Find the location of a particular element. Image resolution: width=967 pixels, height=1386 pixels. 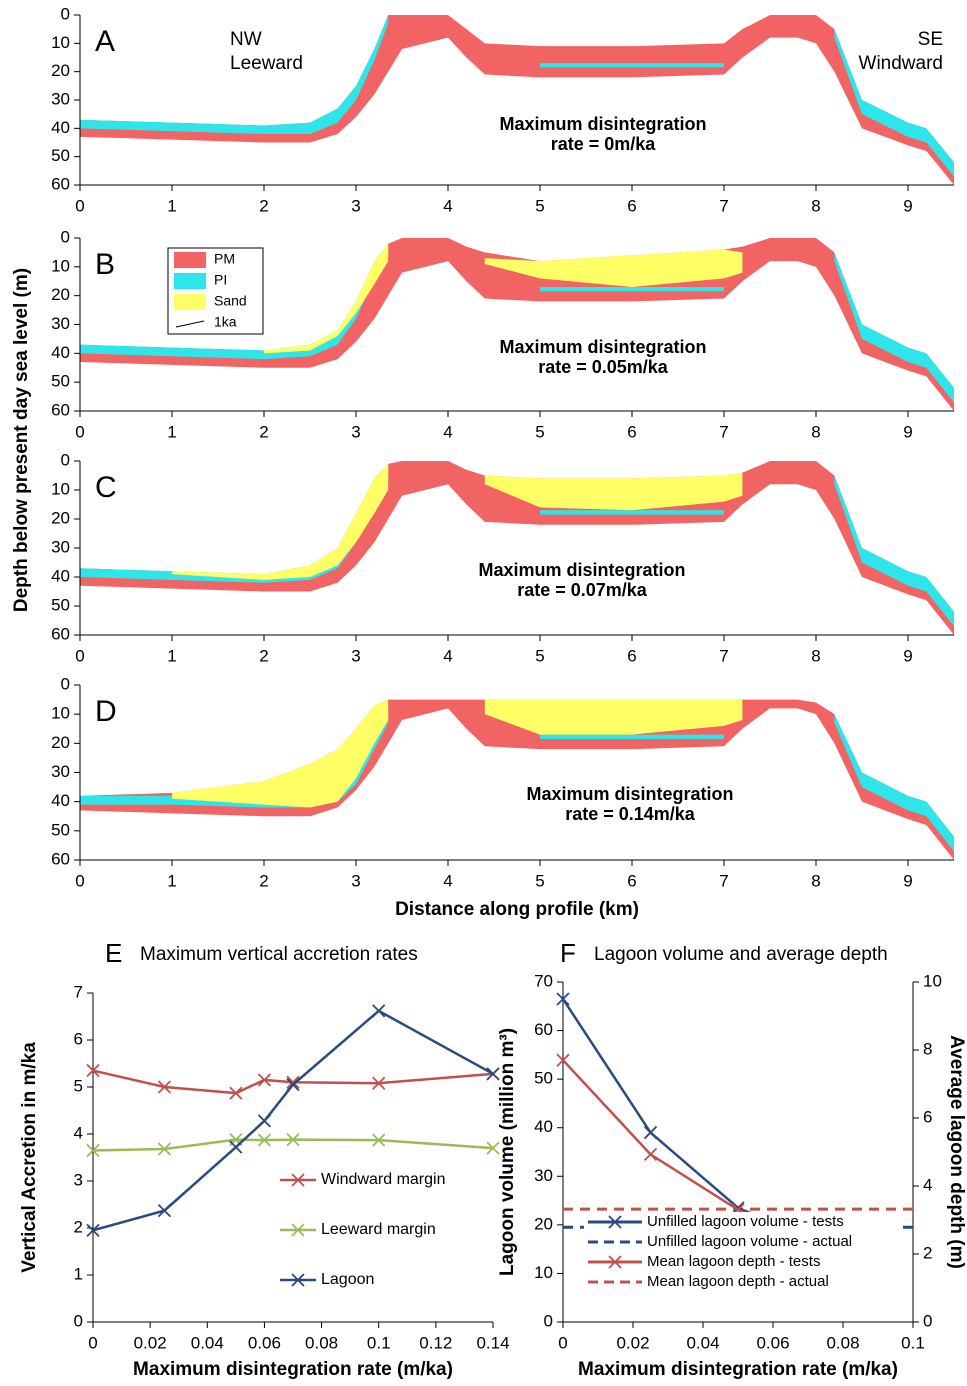

y-axis-label: Depth below present day sea level (m) is located at coordinates (21, 440).